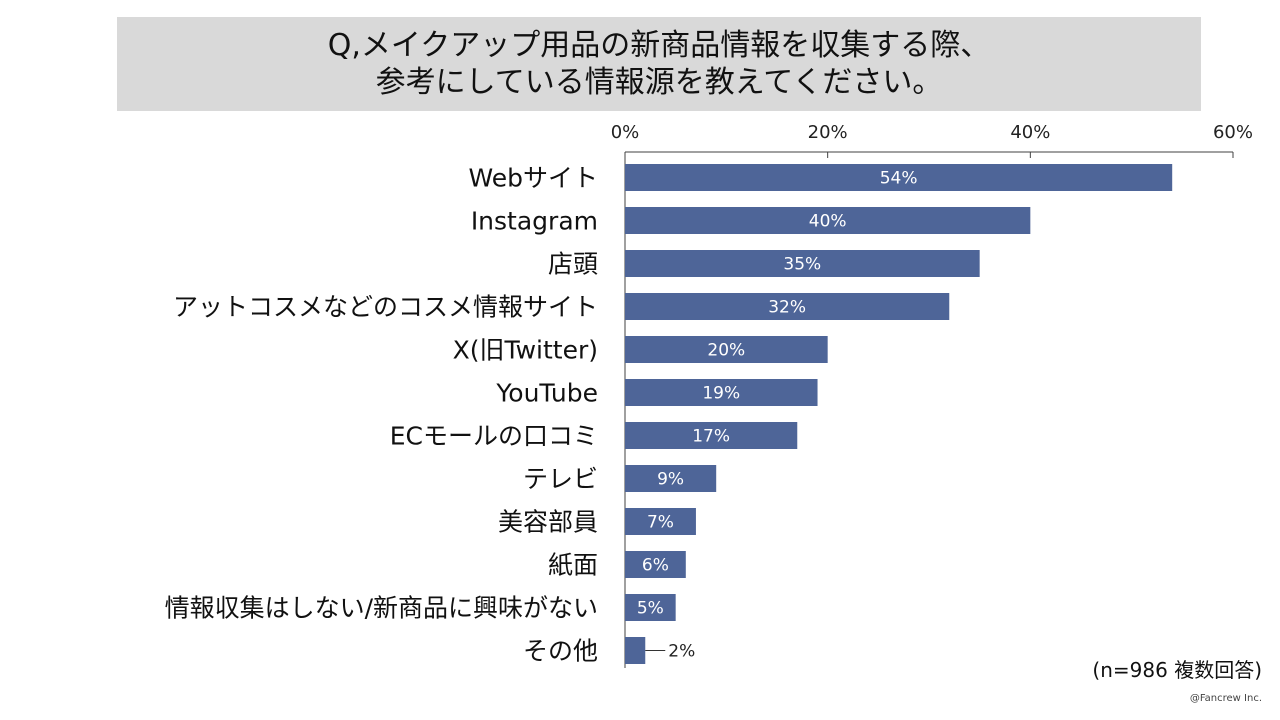 The height and width of the screenshot is (720, 1280). I want to click on data-label: 35%, so click(802, 265).